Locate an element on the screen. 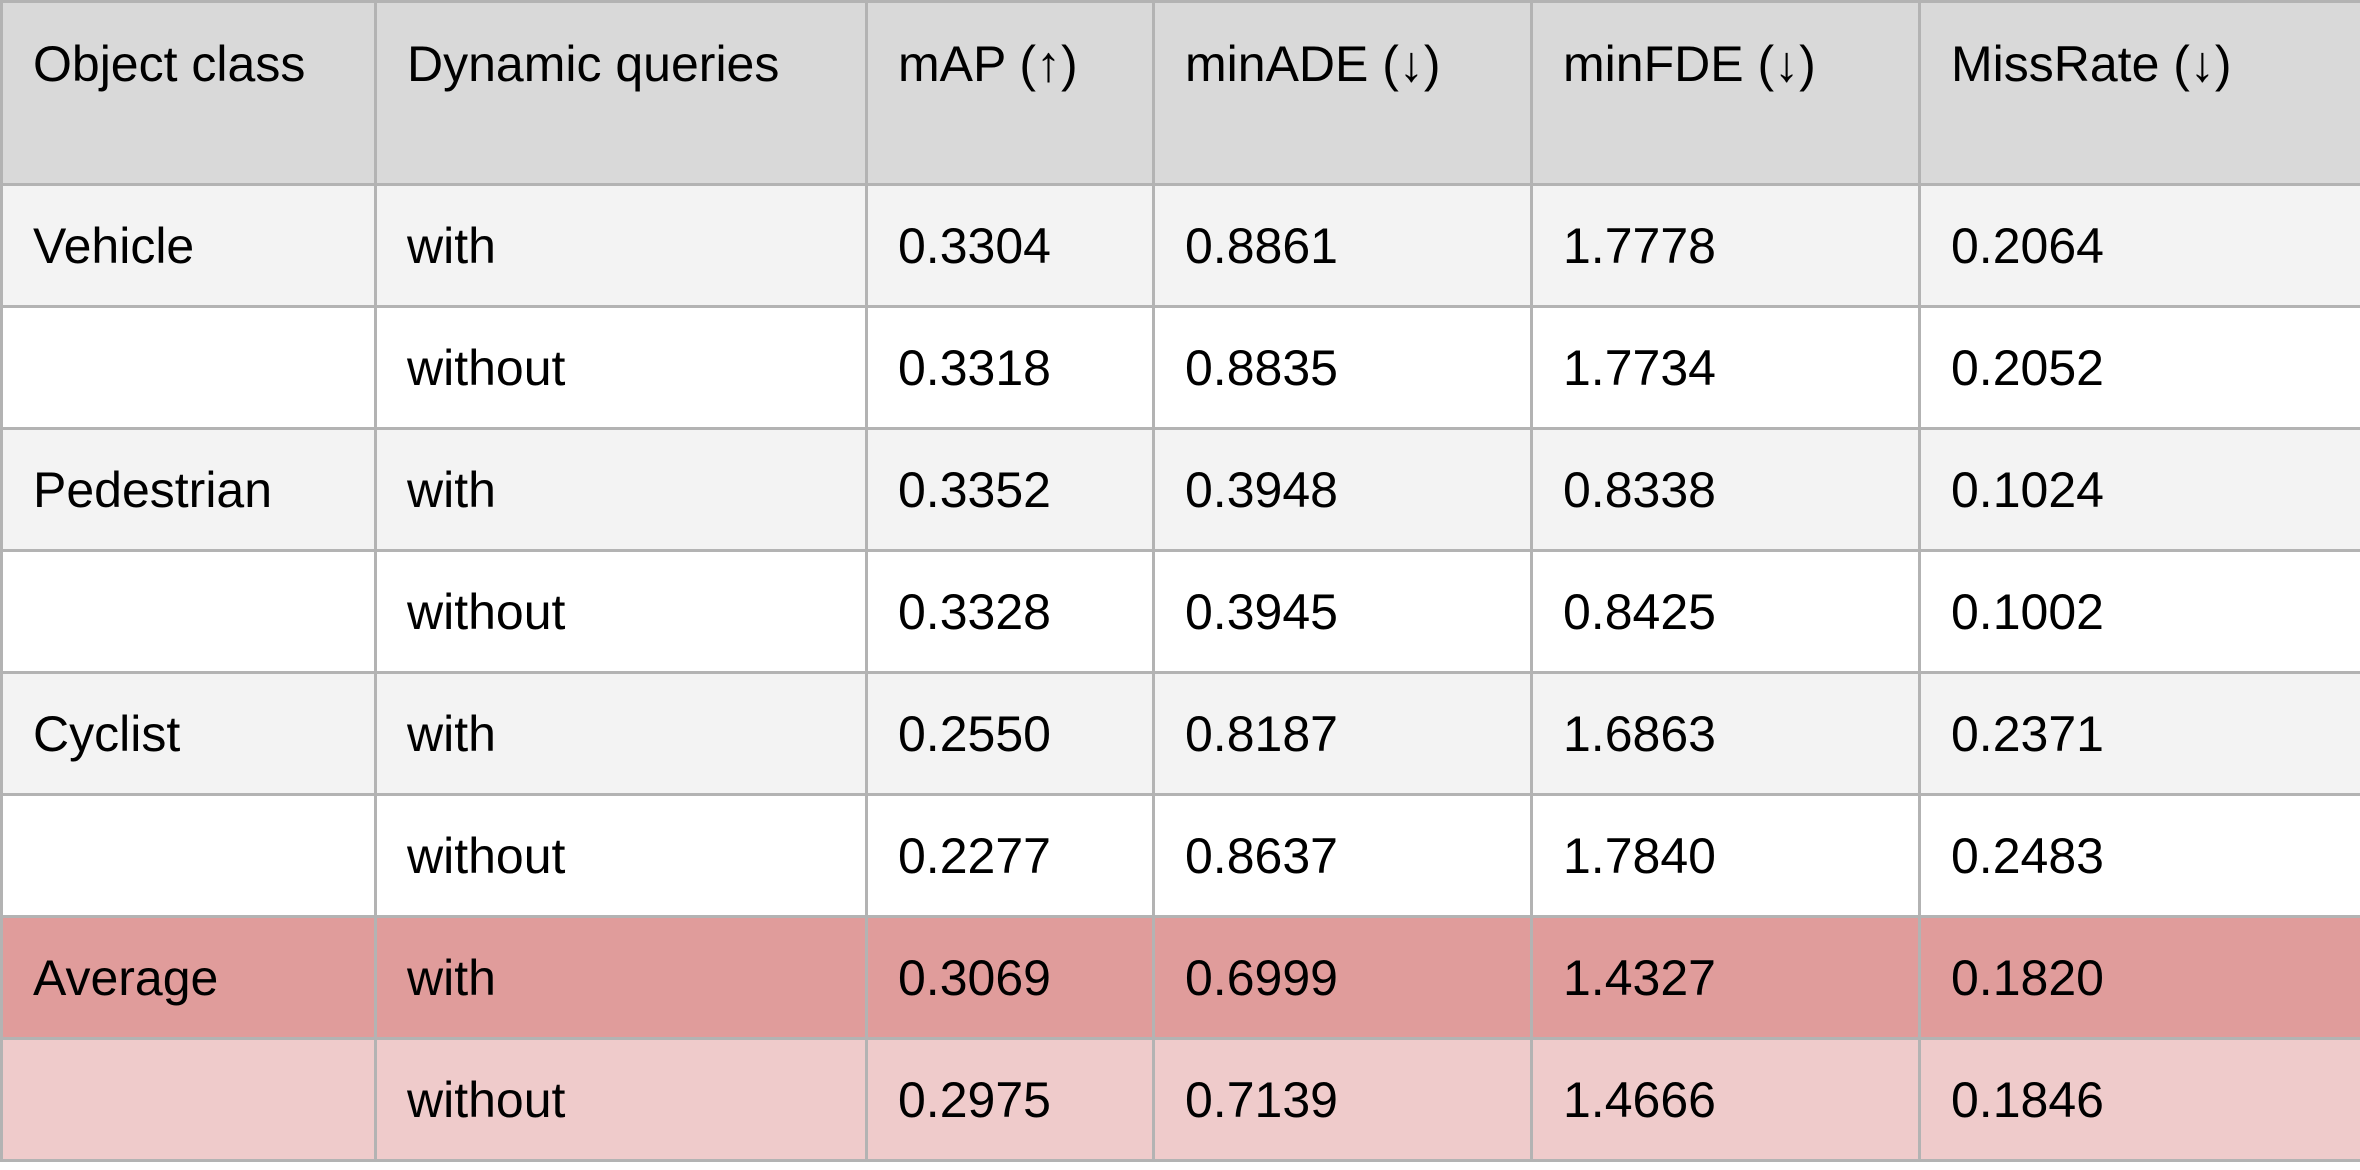 This screenshot has width=2360, height=1170. cell-missrate: 0.2371 is located at coordinates (2139, 733).